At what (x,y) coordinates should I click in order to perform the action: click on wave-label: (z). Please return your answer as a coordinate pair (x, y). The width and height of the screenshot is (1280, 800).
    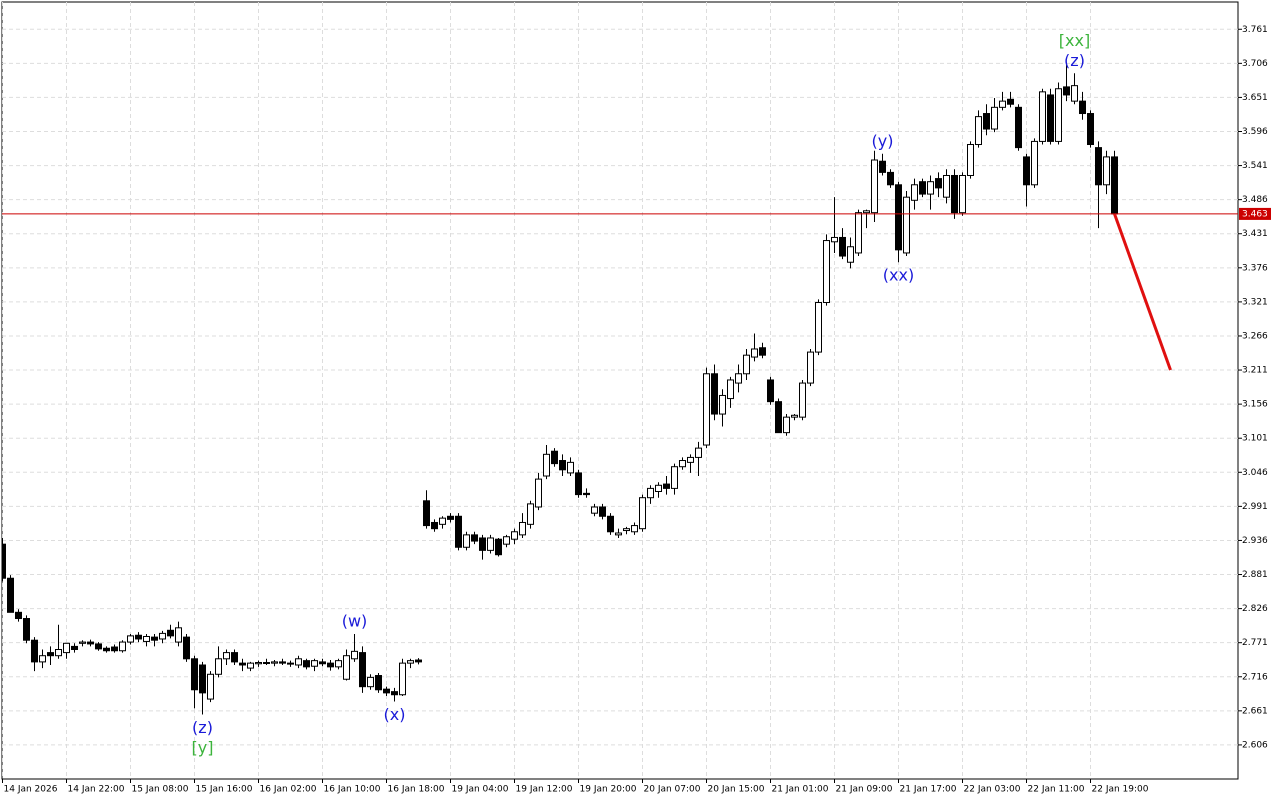
    Looking at the image, I should click on (202, 727).